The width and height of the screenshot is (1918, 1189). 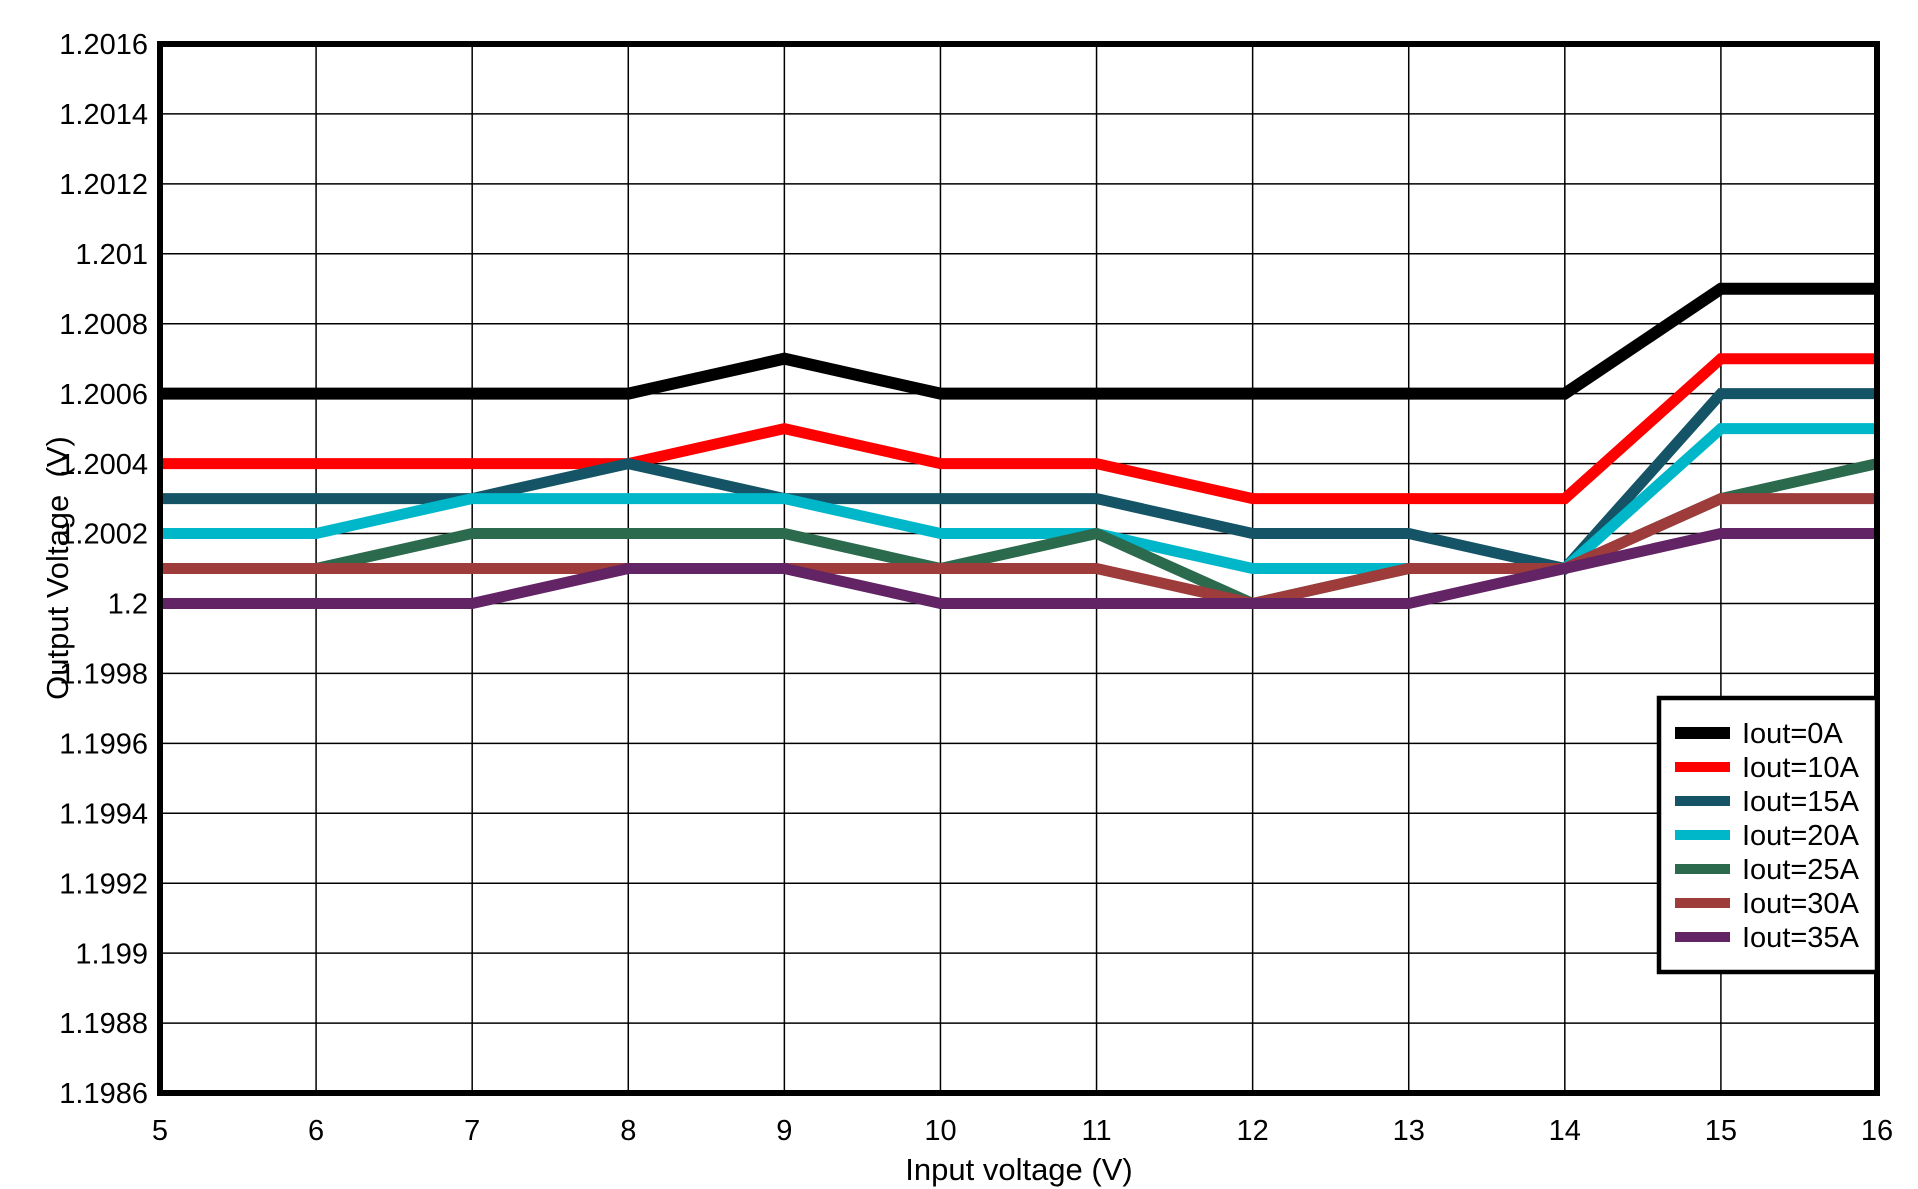 I want to click on series-line-iout-20a, so click(x=1018, y=498).